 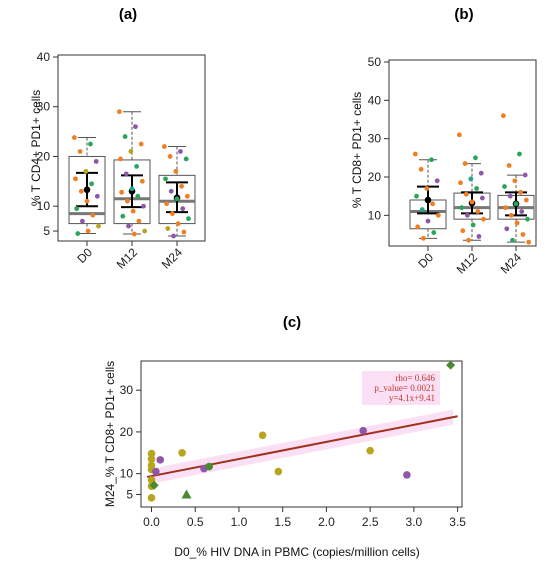 I want to click on scatter-point-diamond, so click(x=451, y=365).